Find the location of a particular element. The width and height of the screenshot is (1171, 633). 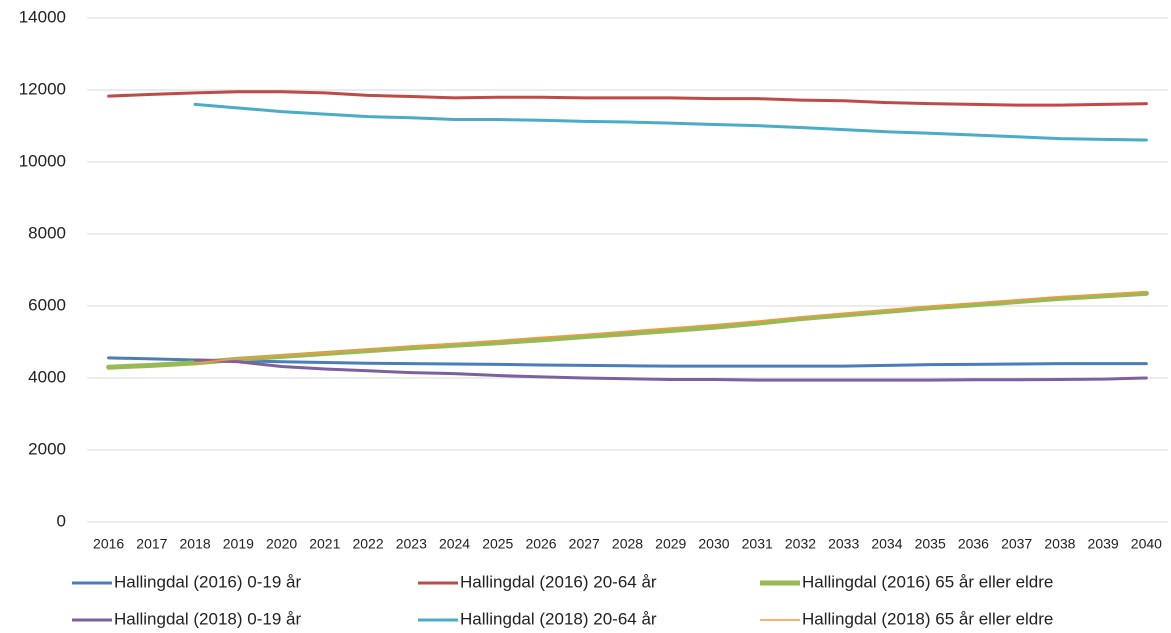

x-tick-label: 2037 is located at coordinates (1016, 544).